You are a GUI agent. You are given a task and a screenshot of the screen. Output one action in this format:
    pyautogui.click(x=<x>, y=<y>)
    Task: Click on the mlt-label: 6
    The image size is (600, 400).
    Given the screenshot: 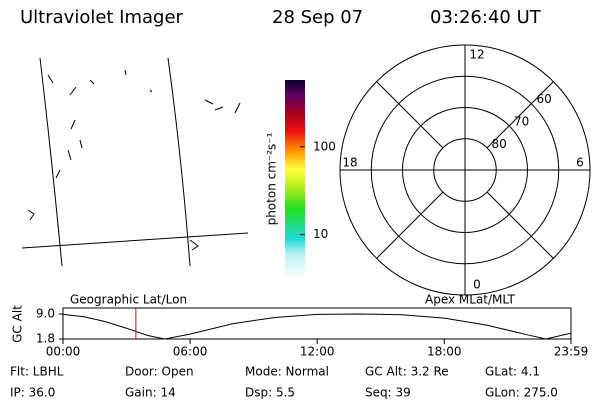 What is the action you would take?
    pyautogui.click(x=580, y=163)
    